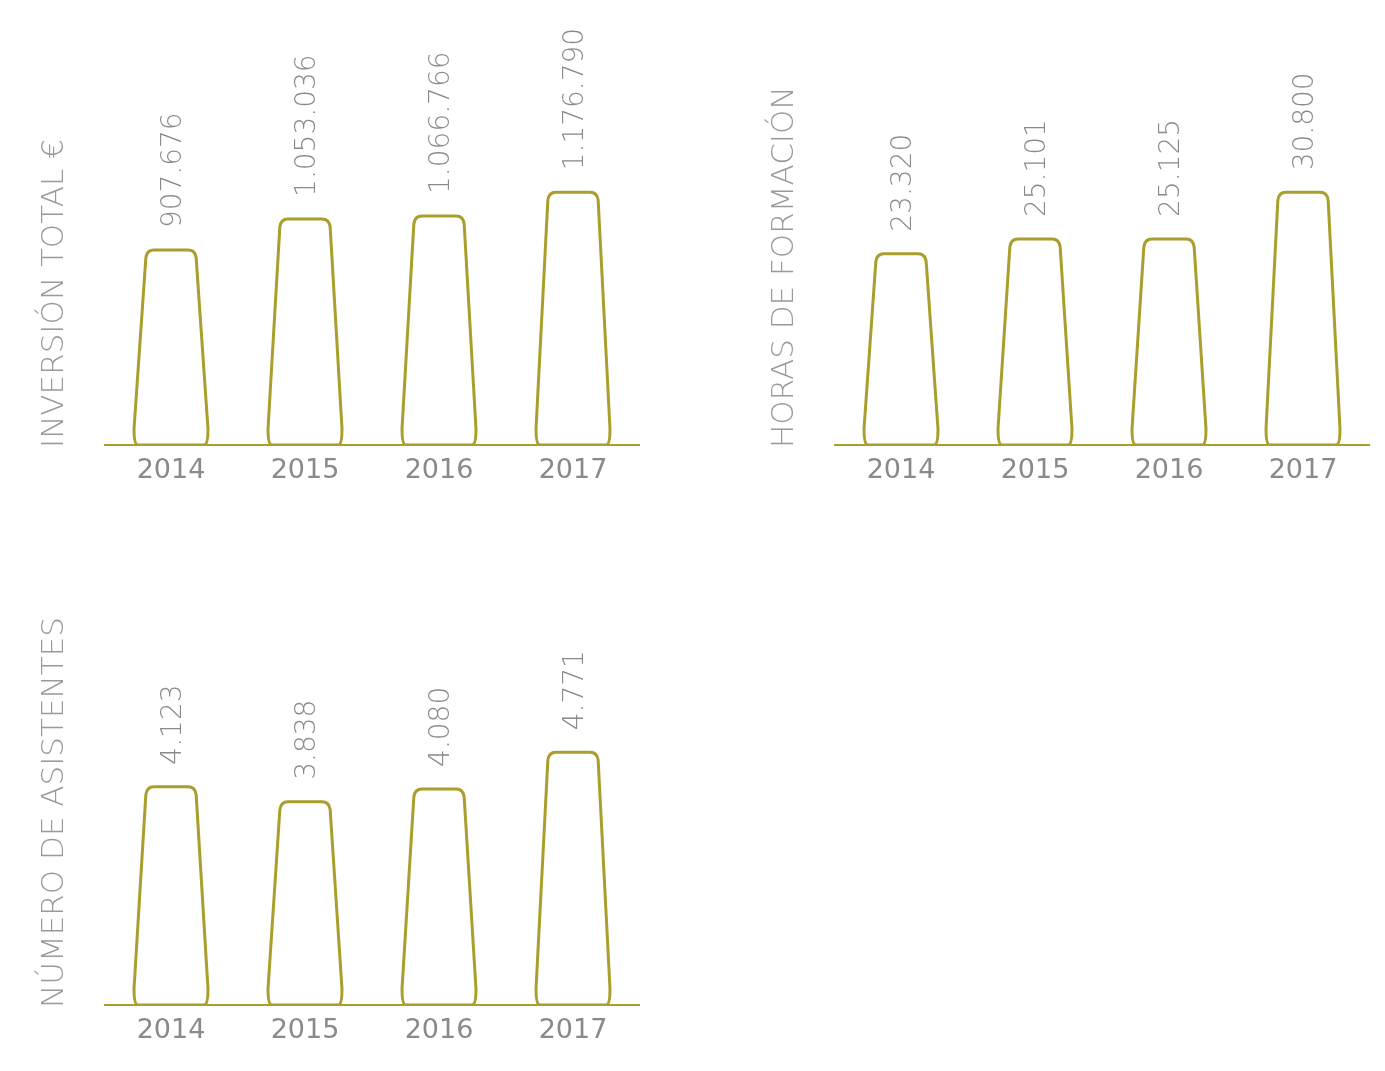 The height and width of the screenshot is (1071, 1385). Describe the element at coordinates (901, 182) in the screenshot. I see `data-label: 23.320` at that location.